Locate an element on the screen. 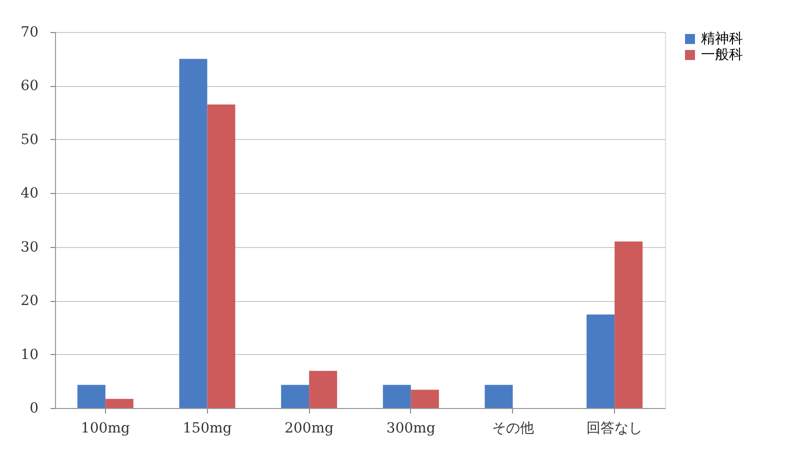  y-tick-label: 10 is located at coordinates (29, 354).